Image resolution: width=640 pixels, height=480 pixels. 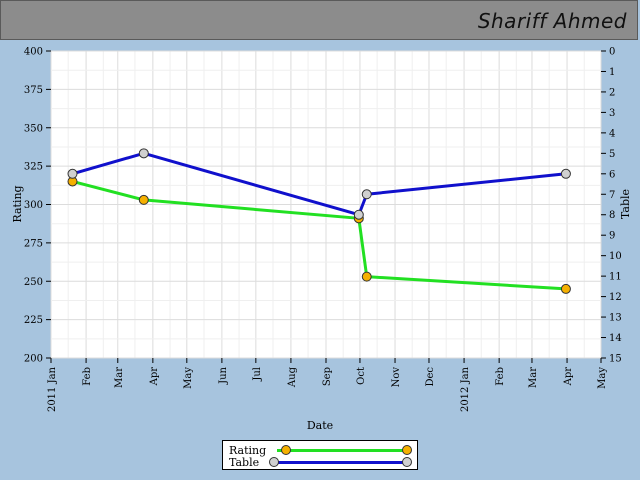 I want to click on y-tick-label: 225, so click(x=33, y=320).